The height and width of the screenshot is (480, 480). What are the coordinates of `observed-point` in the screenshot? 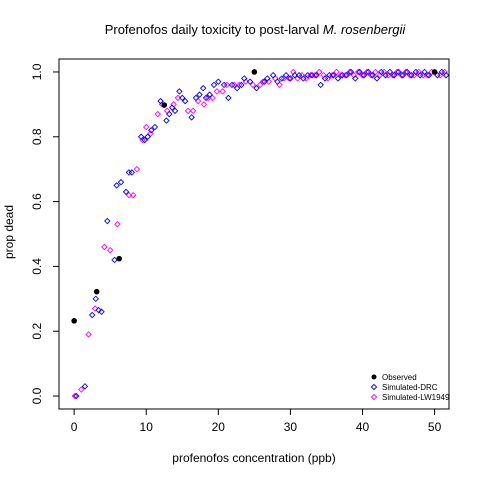 It's located at (164, 105).